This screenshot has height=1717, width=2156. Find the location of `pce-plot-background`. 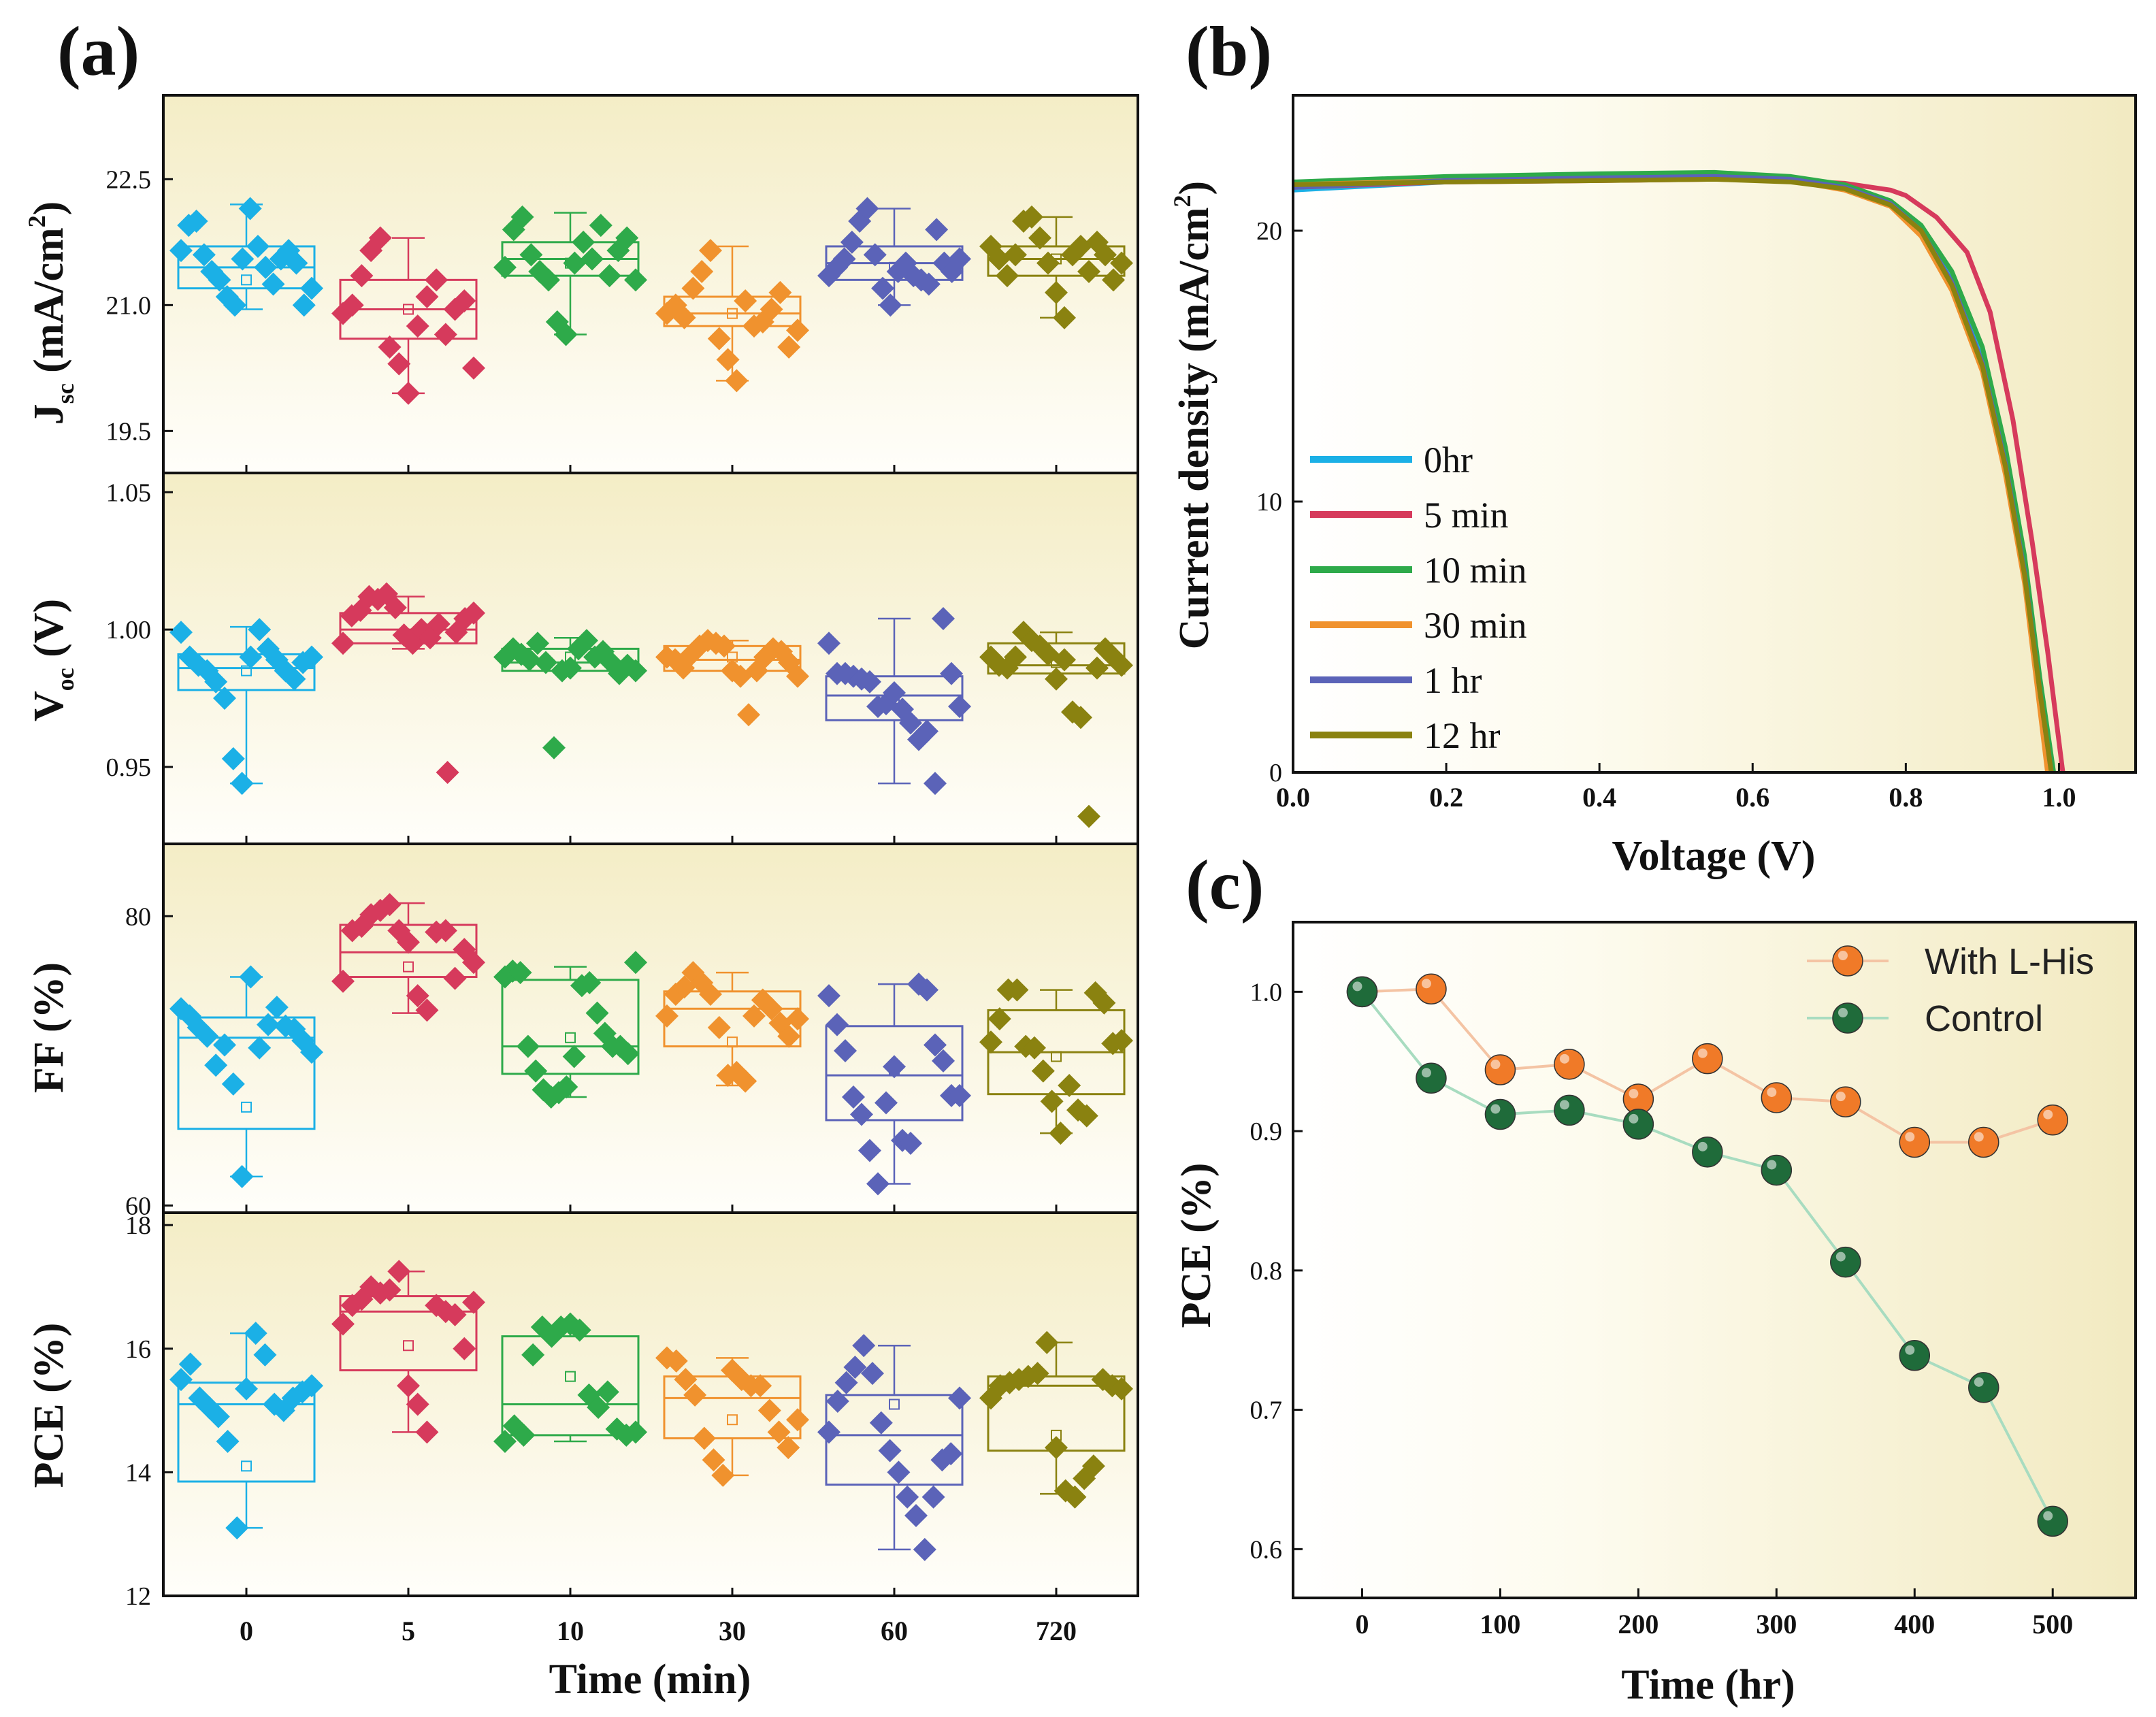

pce-plot-background is located at coordinates (650, 1405).